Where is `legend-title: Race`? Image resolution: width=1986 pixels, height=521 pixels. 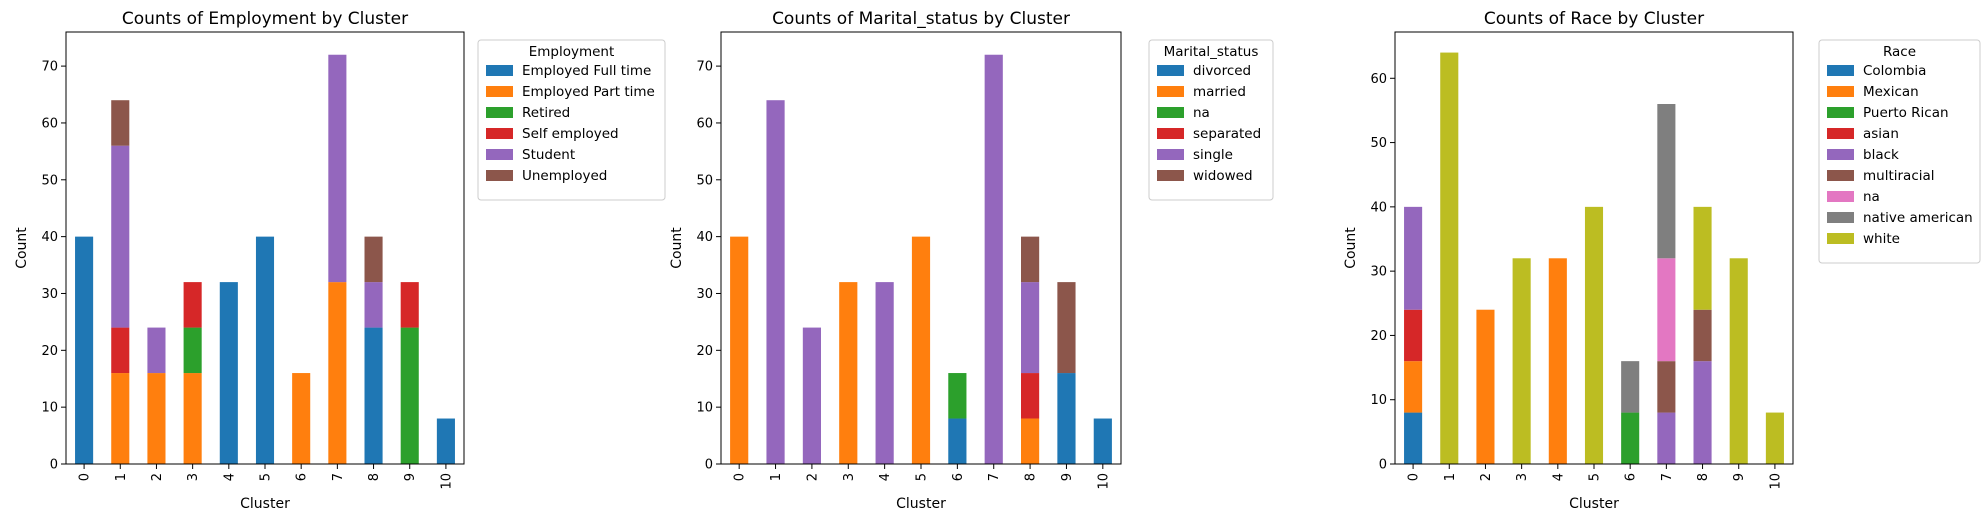
legend-title: Race is located at coordinates (1899, 52).